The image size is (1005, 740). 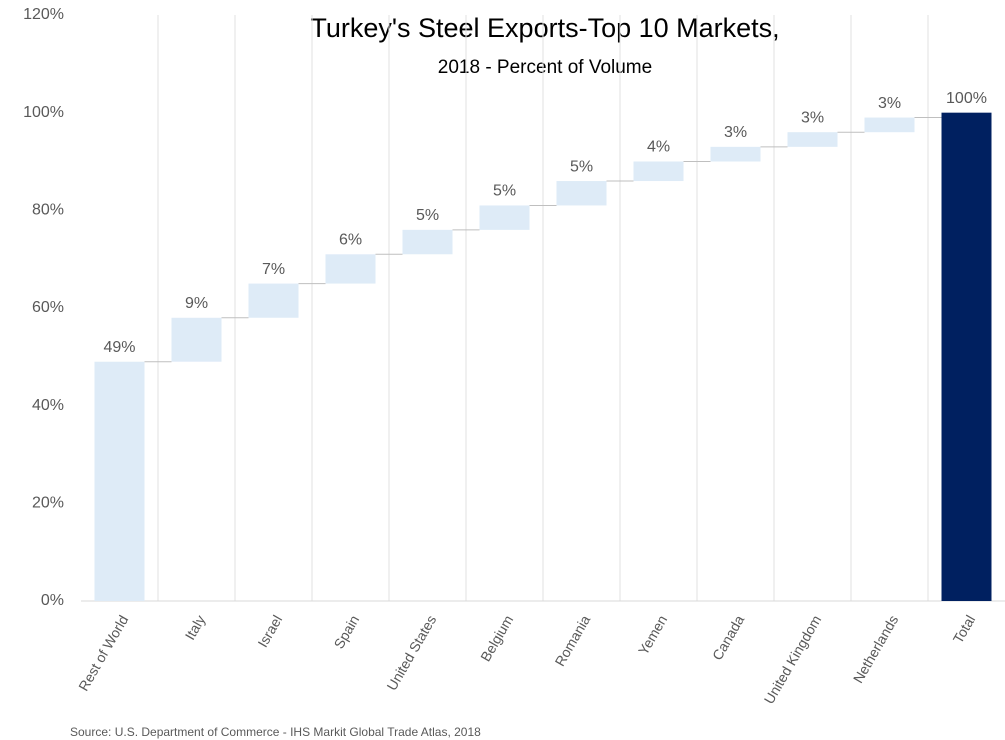 What do you see at coordinates (195, 627) in the screenshot?
I see `x-tick-label: Italy` at bounding box center [195, 627].